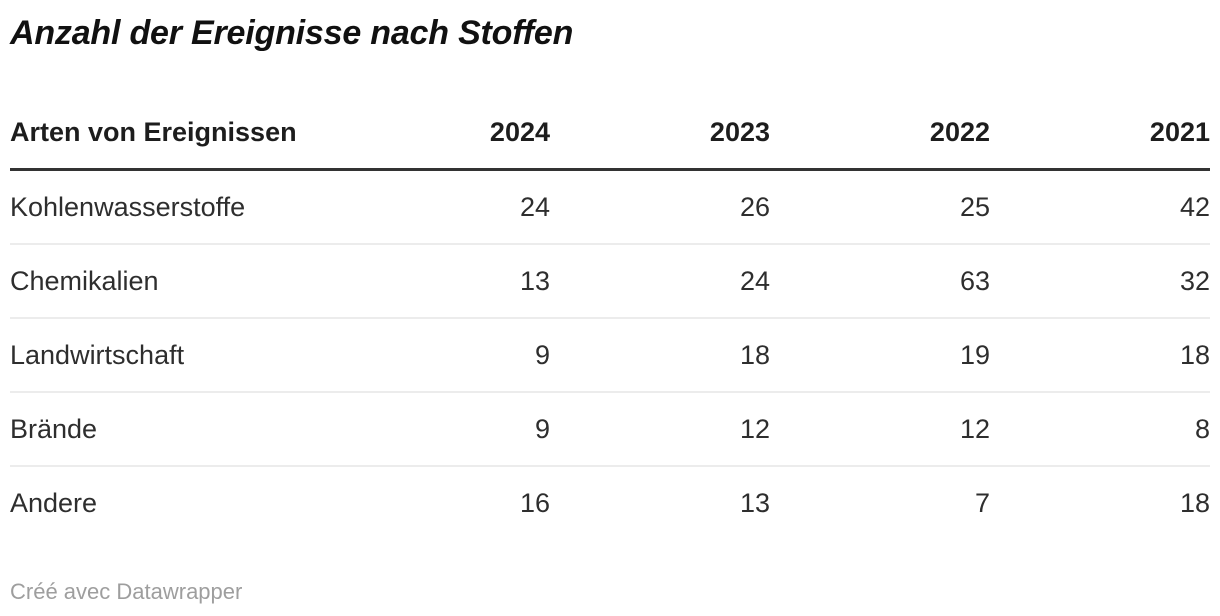 This screenshot has width=1220, height=616. What do you see at coordinates (170, 429) in the screenshot?
I see `row-label: Brände` at bounding box center [170, 429].